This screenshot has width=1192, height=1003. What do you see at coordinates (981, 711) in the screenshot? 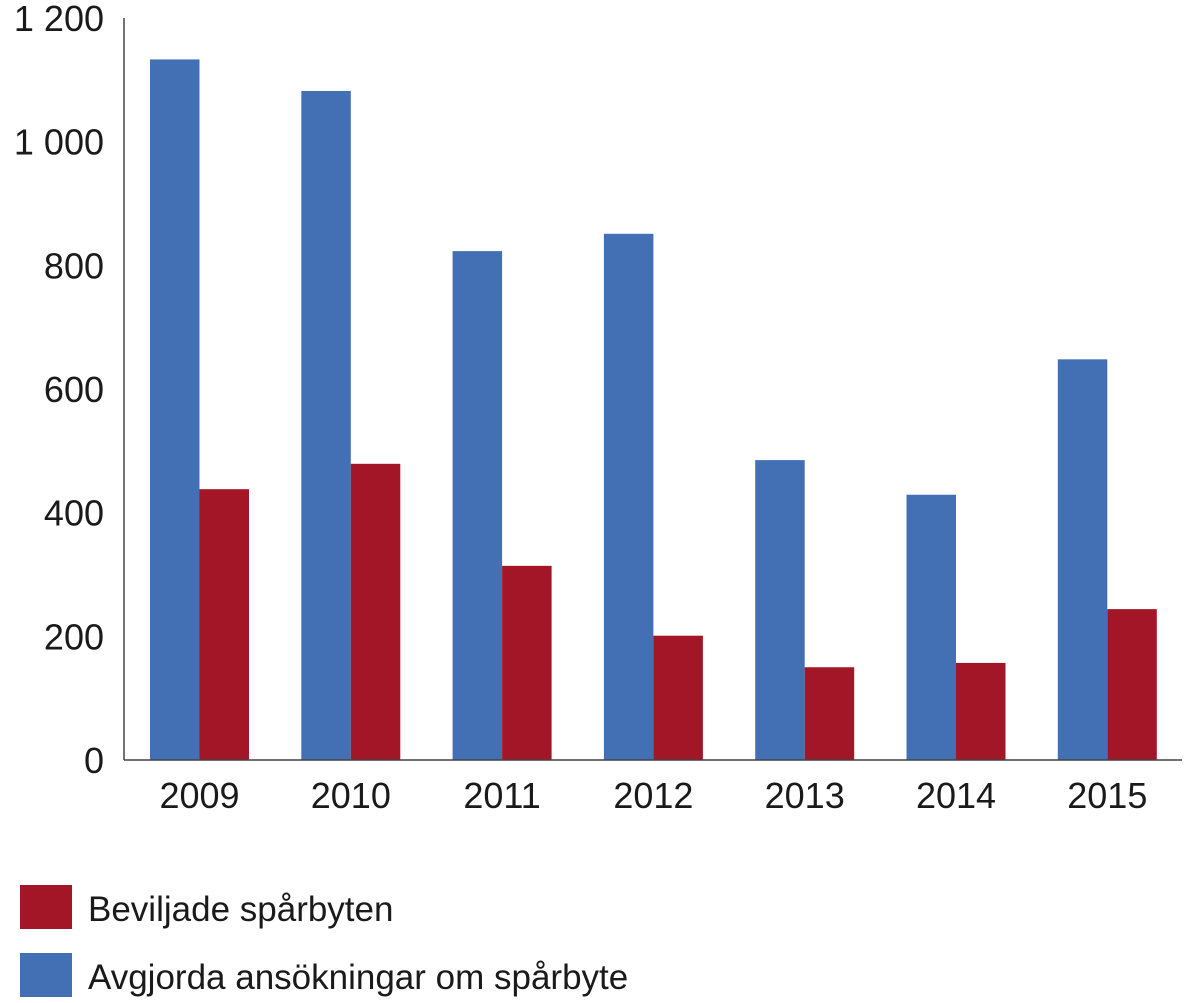
I see `bar-beviljade-2014` at bounding box center [981, 711].